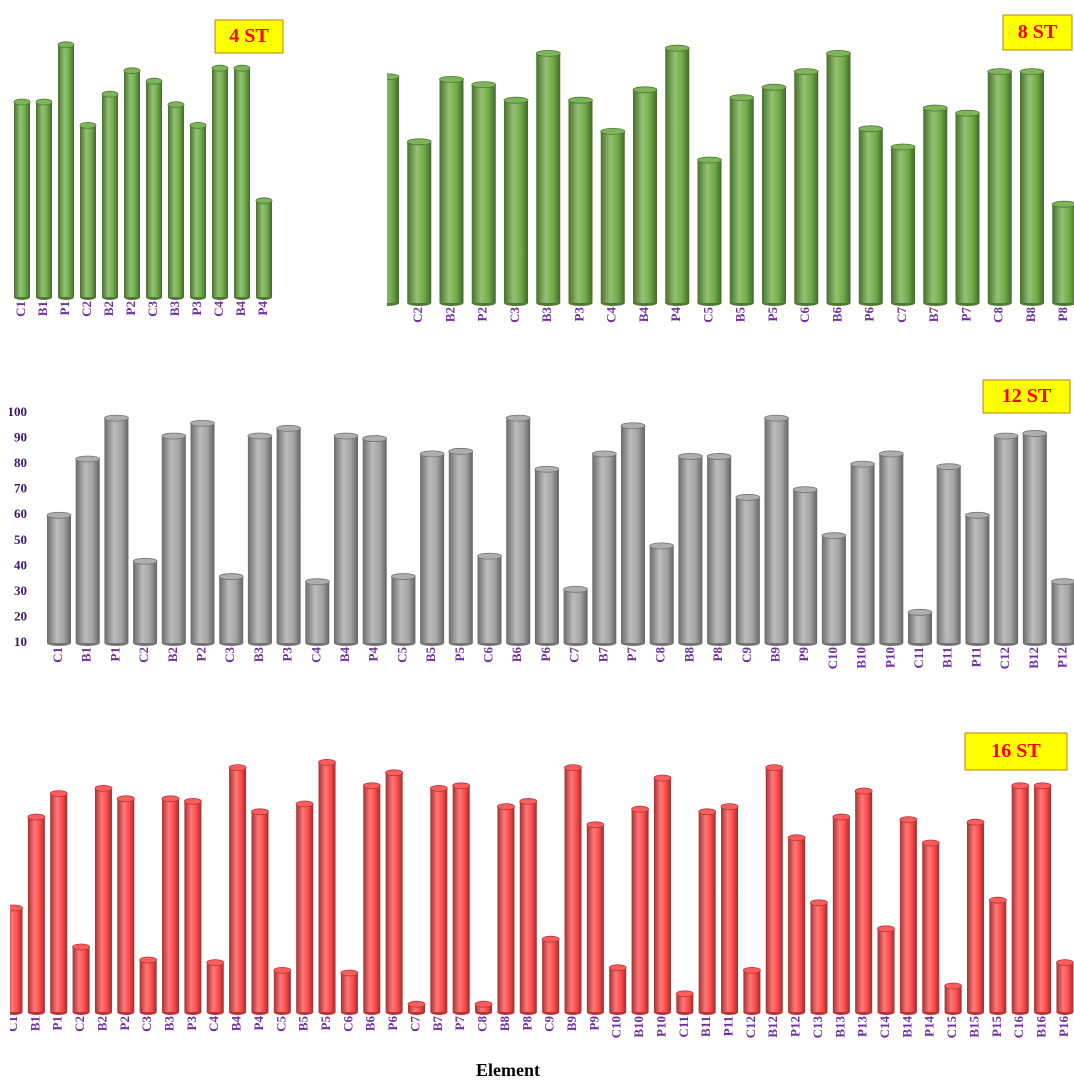  What do you see at coordinates (660, 655) in the screenshot?
I see `x-tick-label: C8` at bounding box center [660, 655].